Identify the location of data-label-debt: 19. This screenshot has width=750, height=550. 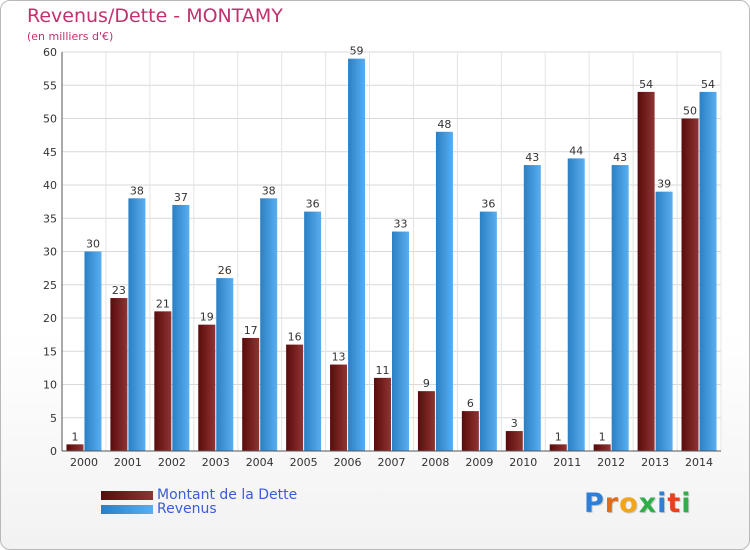
(207, 317).